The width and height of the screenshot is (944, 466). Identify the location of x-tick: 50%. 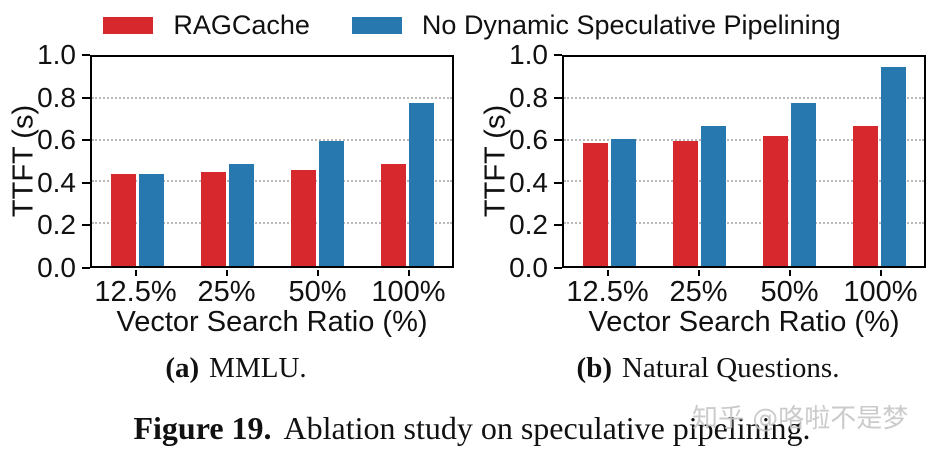
(789, 288).